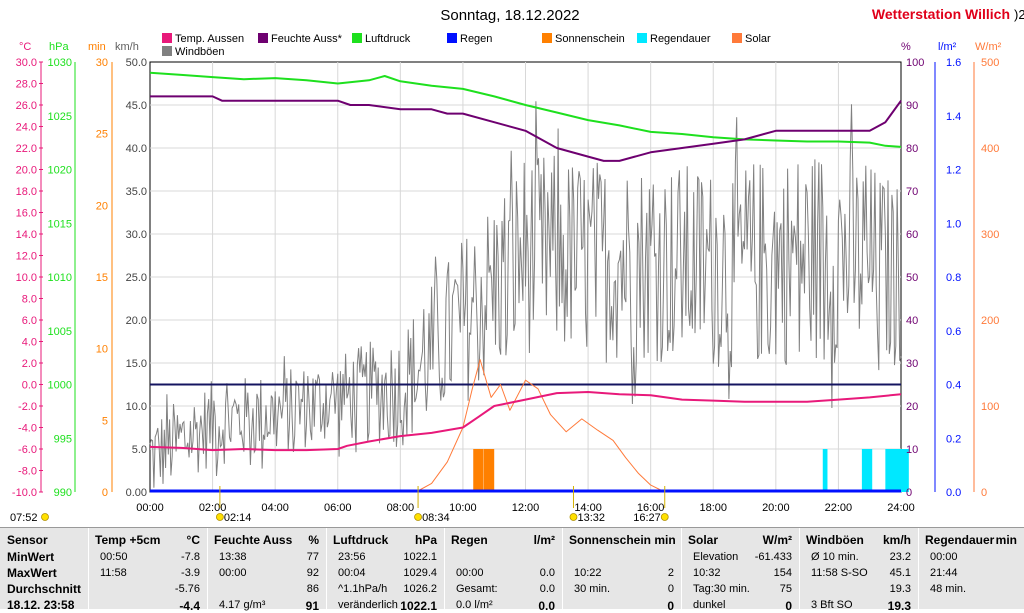  I want to click on tick-label-sun-min: 20, so click(102, 206).